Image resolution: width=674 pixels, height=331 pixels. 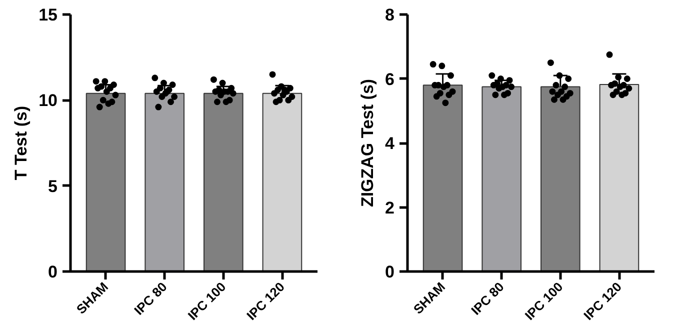 I want to click on y-tick-label: 8, so click(x=390, y=15).